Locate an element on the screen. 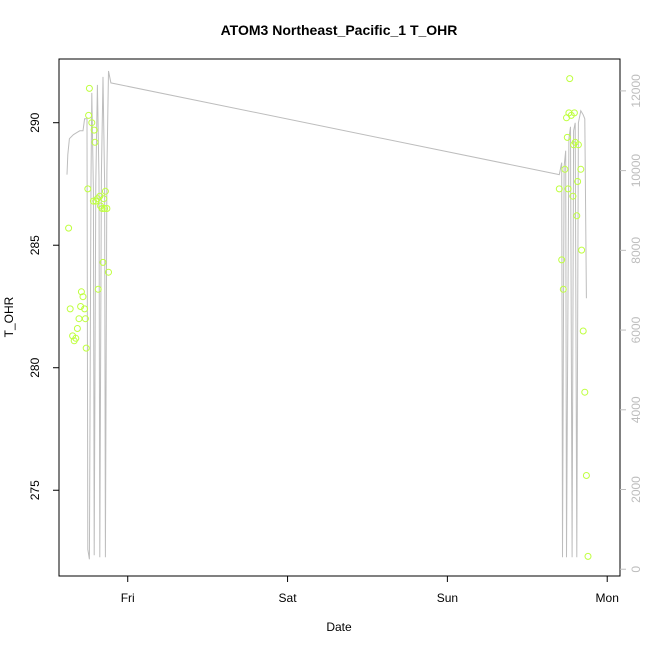  right-y-axis: 0 2000 4000 6000 8000 10000 12000 is located at coordinates (631, 323).